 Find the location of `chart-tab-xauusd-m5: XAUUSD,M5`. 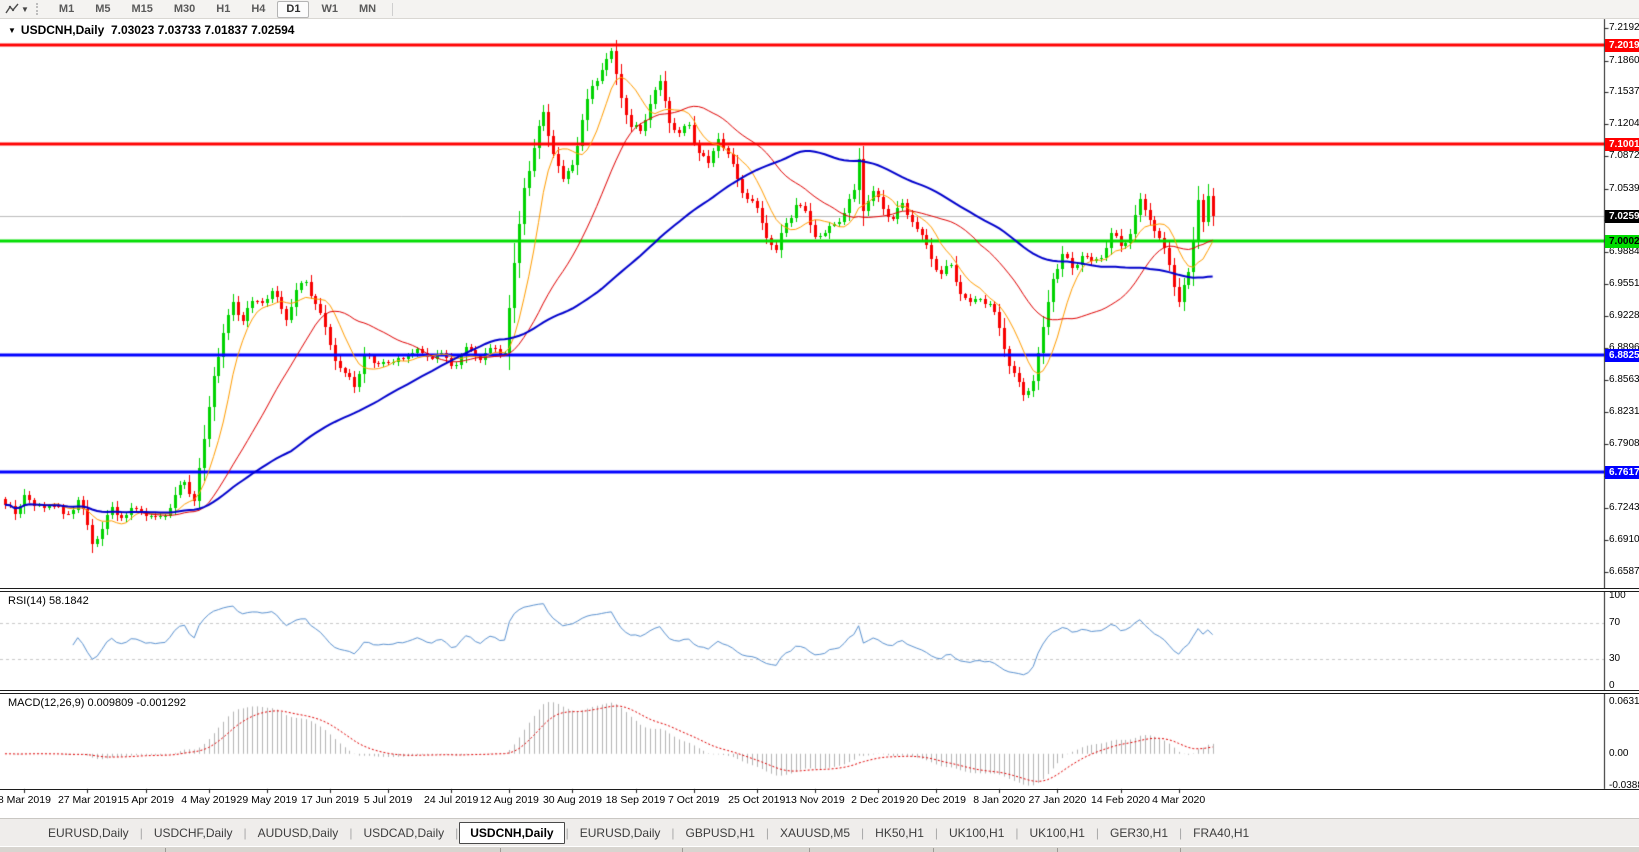

chart-tab-xauusd-m5: XAUUSD,M5 is located at coordinates (815, 833).